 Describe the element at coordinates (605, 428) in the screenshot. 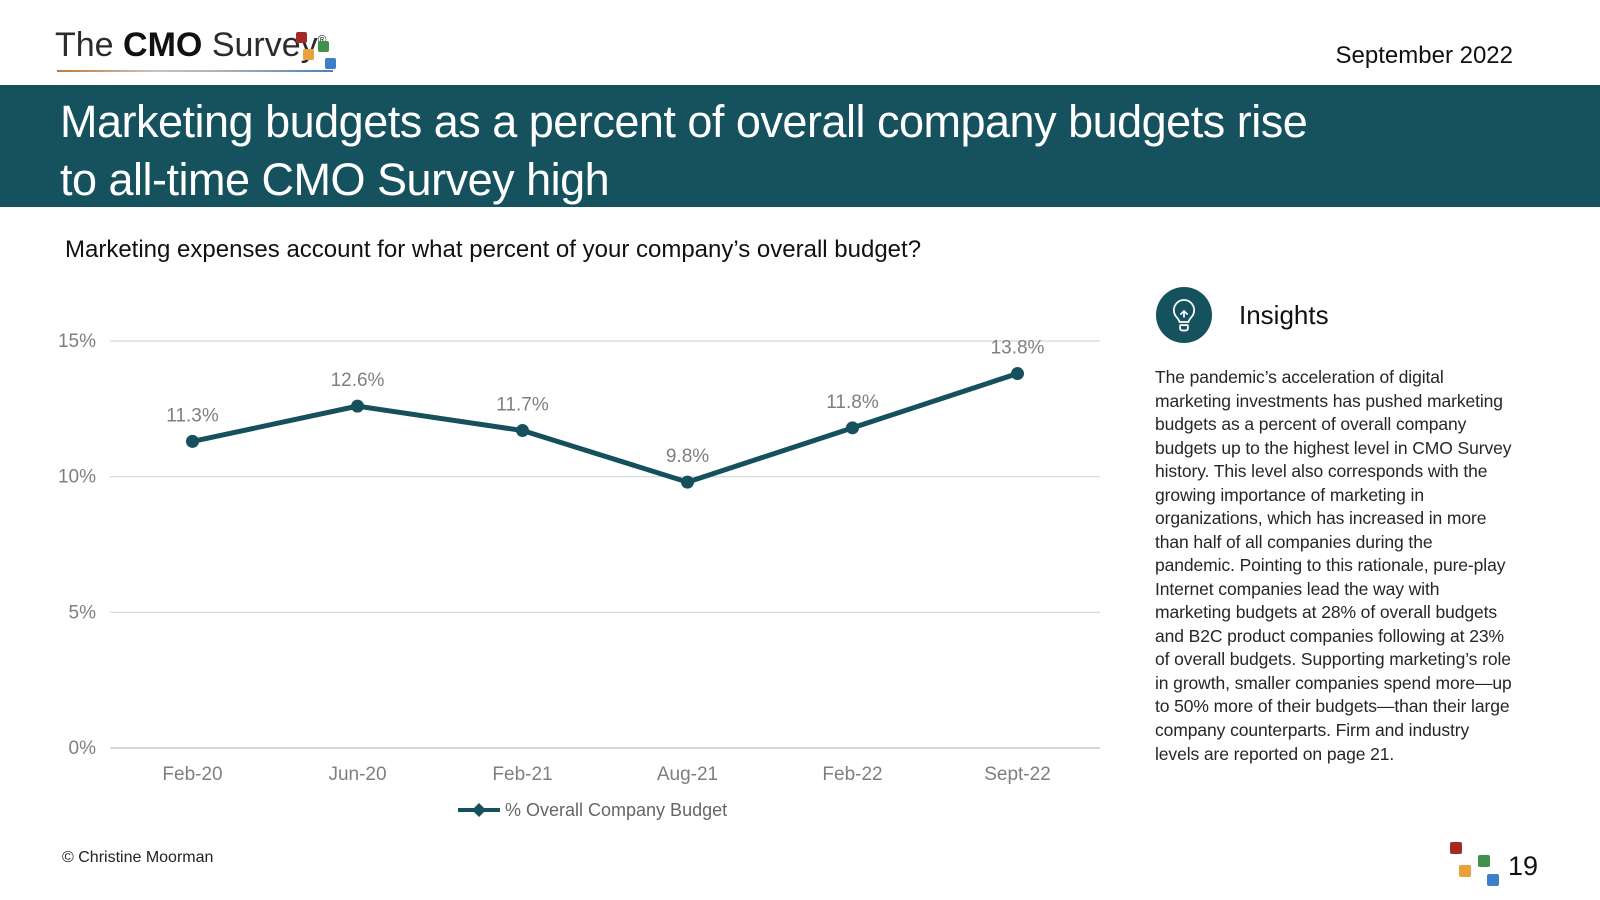

I see `series-line` at that location.